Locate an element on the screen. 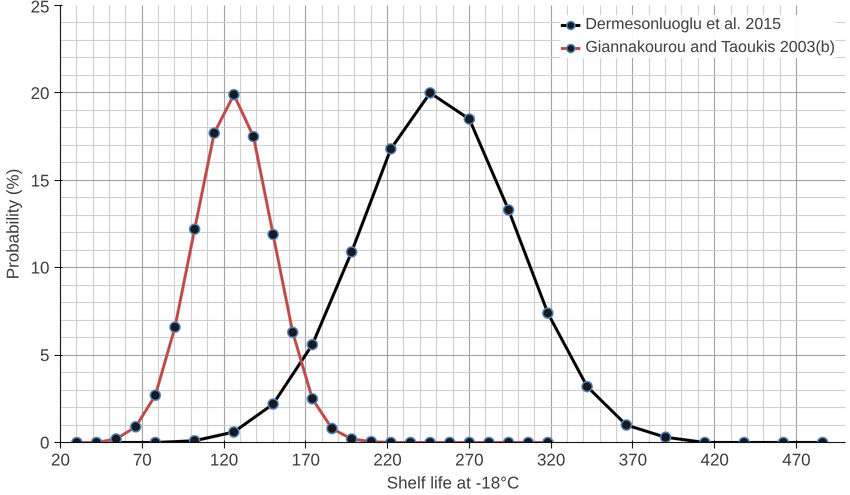 The image size is (850, 495). y-tick-label: 20 is located at coordinates (40, 93).